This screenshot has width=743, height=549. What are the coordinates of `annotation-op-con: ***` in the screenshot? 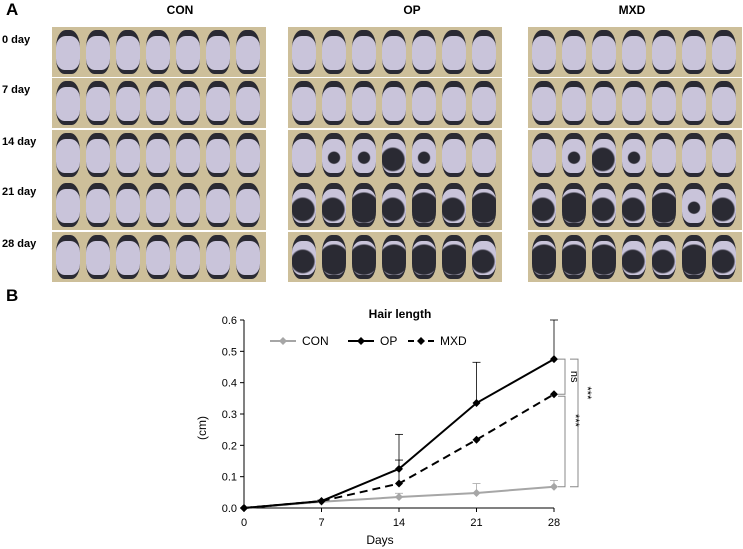 It's located at (587, 394).